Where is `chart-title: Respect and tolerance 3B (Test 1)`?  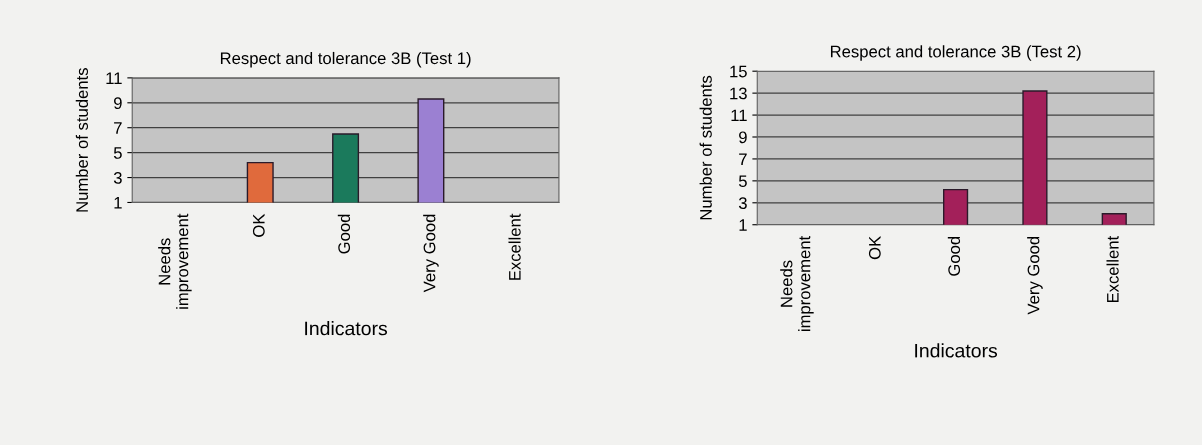
chart-title: Respect and tolerance 3B (Test 1) is located at coordinates (345, 59).